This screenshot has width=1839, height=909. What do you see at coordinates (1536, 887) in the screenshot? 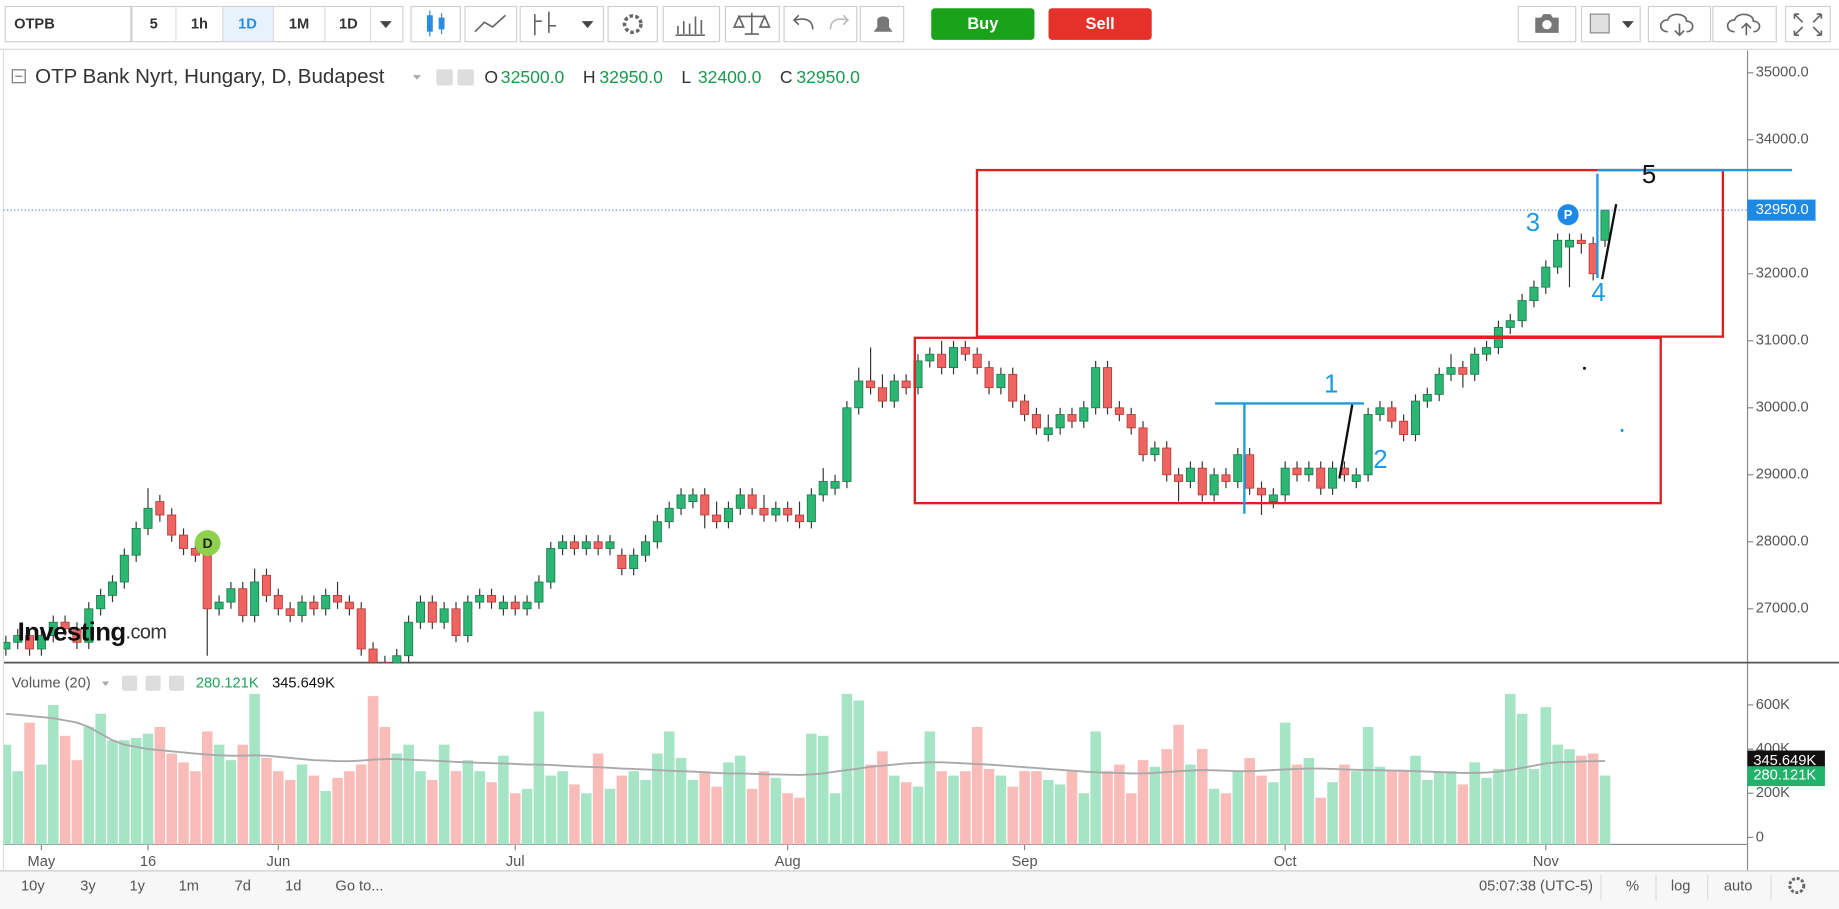
I see `clock: 05:07:38 (UTC-5)` at bounding box center [1536, 887].